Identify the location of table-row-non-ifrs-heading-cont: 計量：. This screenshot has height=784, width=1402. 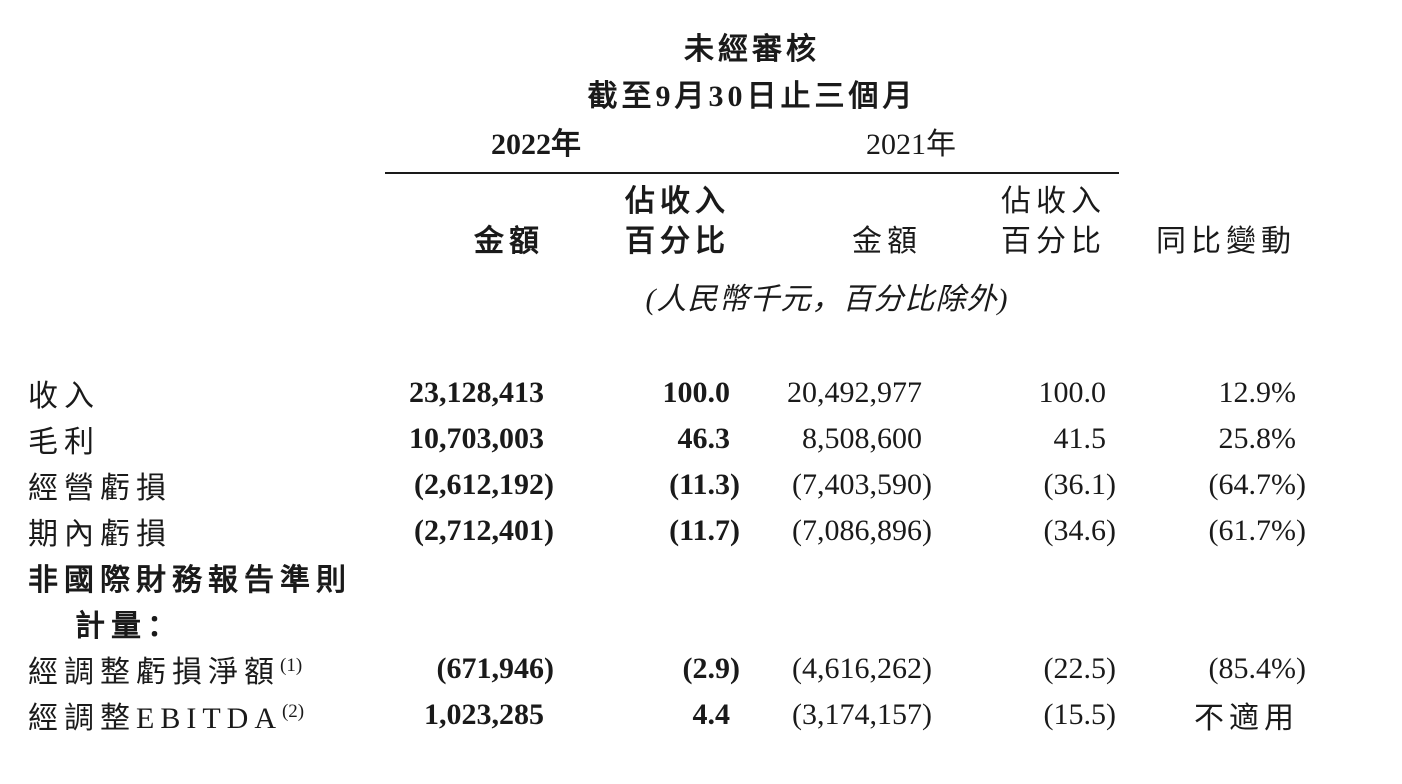
(668, 623).